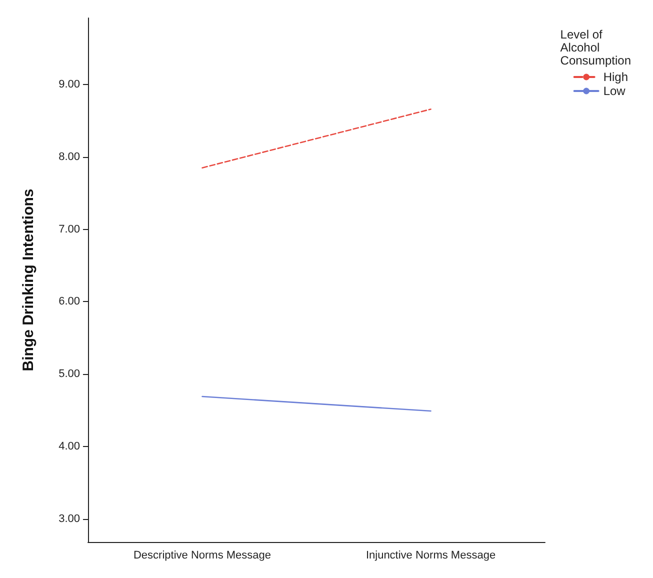 The height and width of the screenshot is (578, 653). What do you see at coordinates (69, 446) in the screenshot?
I see `y-tick-label: 4.00` at bounding box center [69, 446].